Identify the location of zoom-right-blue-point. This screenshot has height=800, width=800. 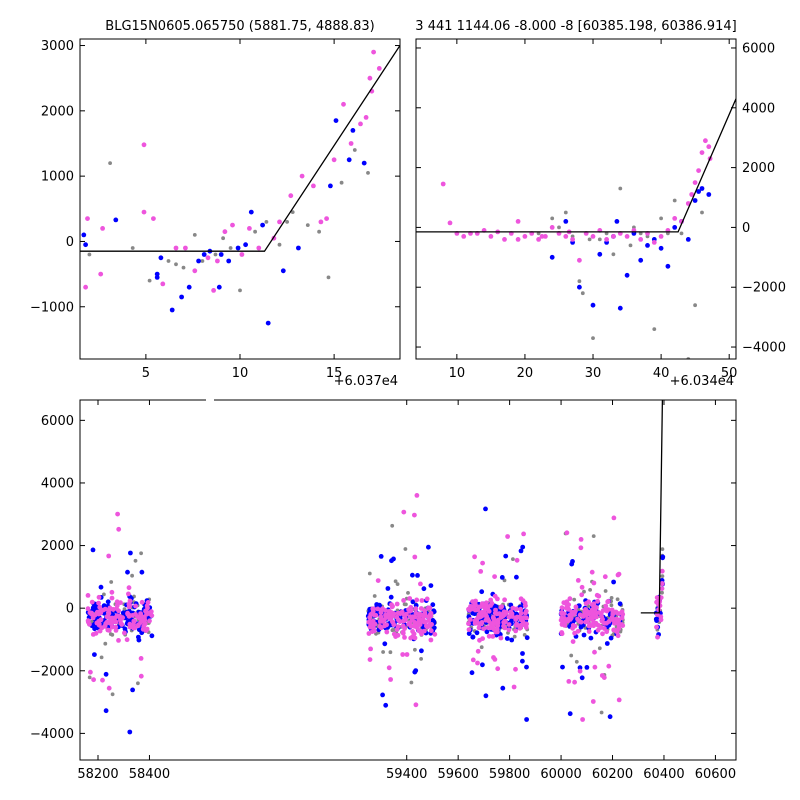
(579, 287).